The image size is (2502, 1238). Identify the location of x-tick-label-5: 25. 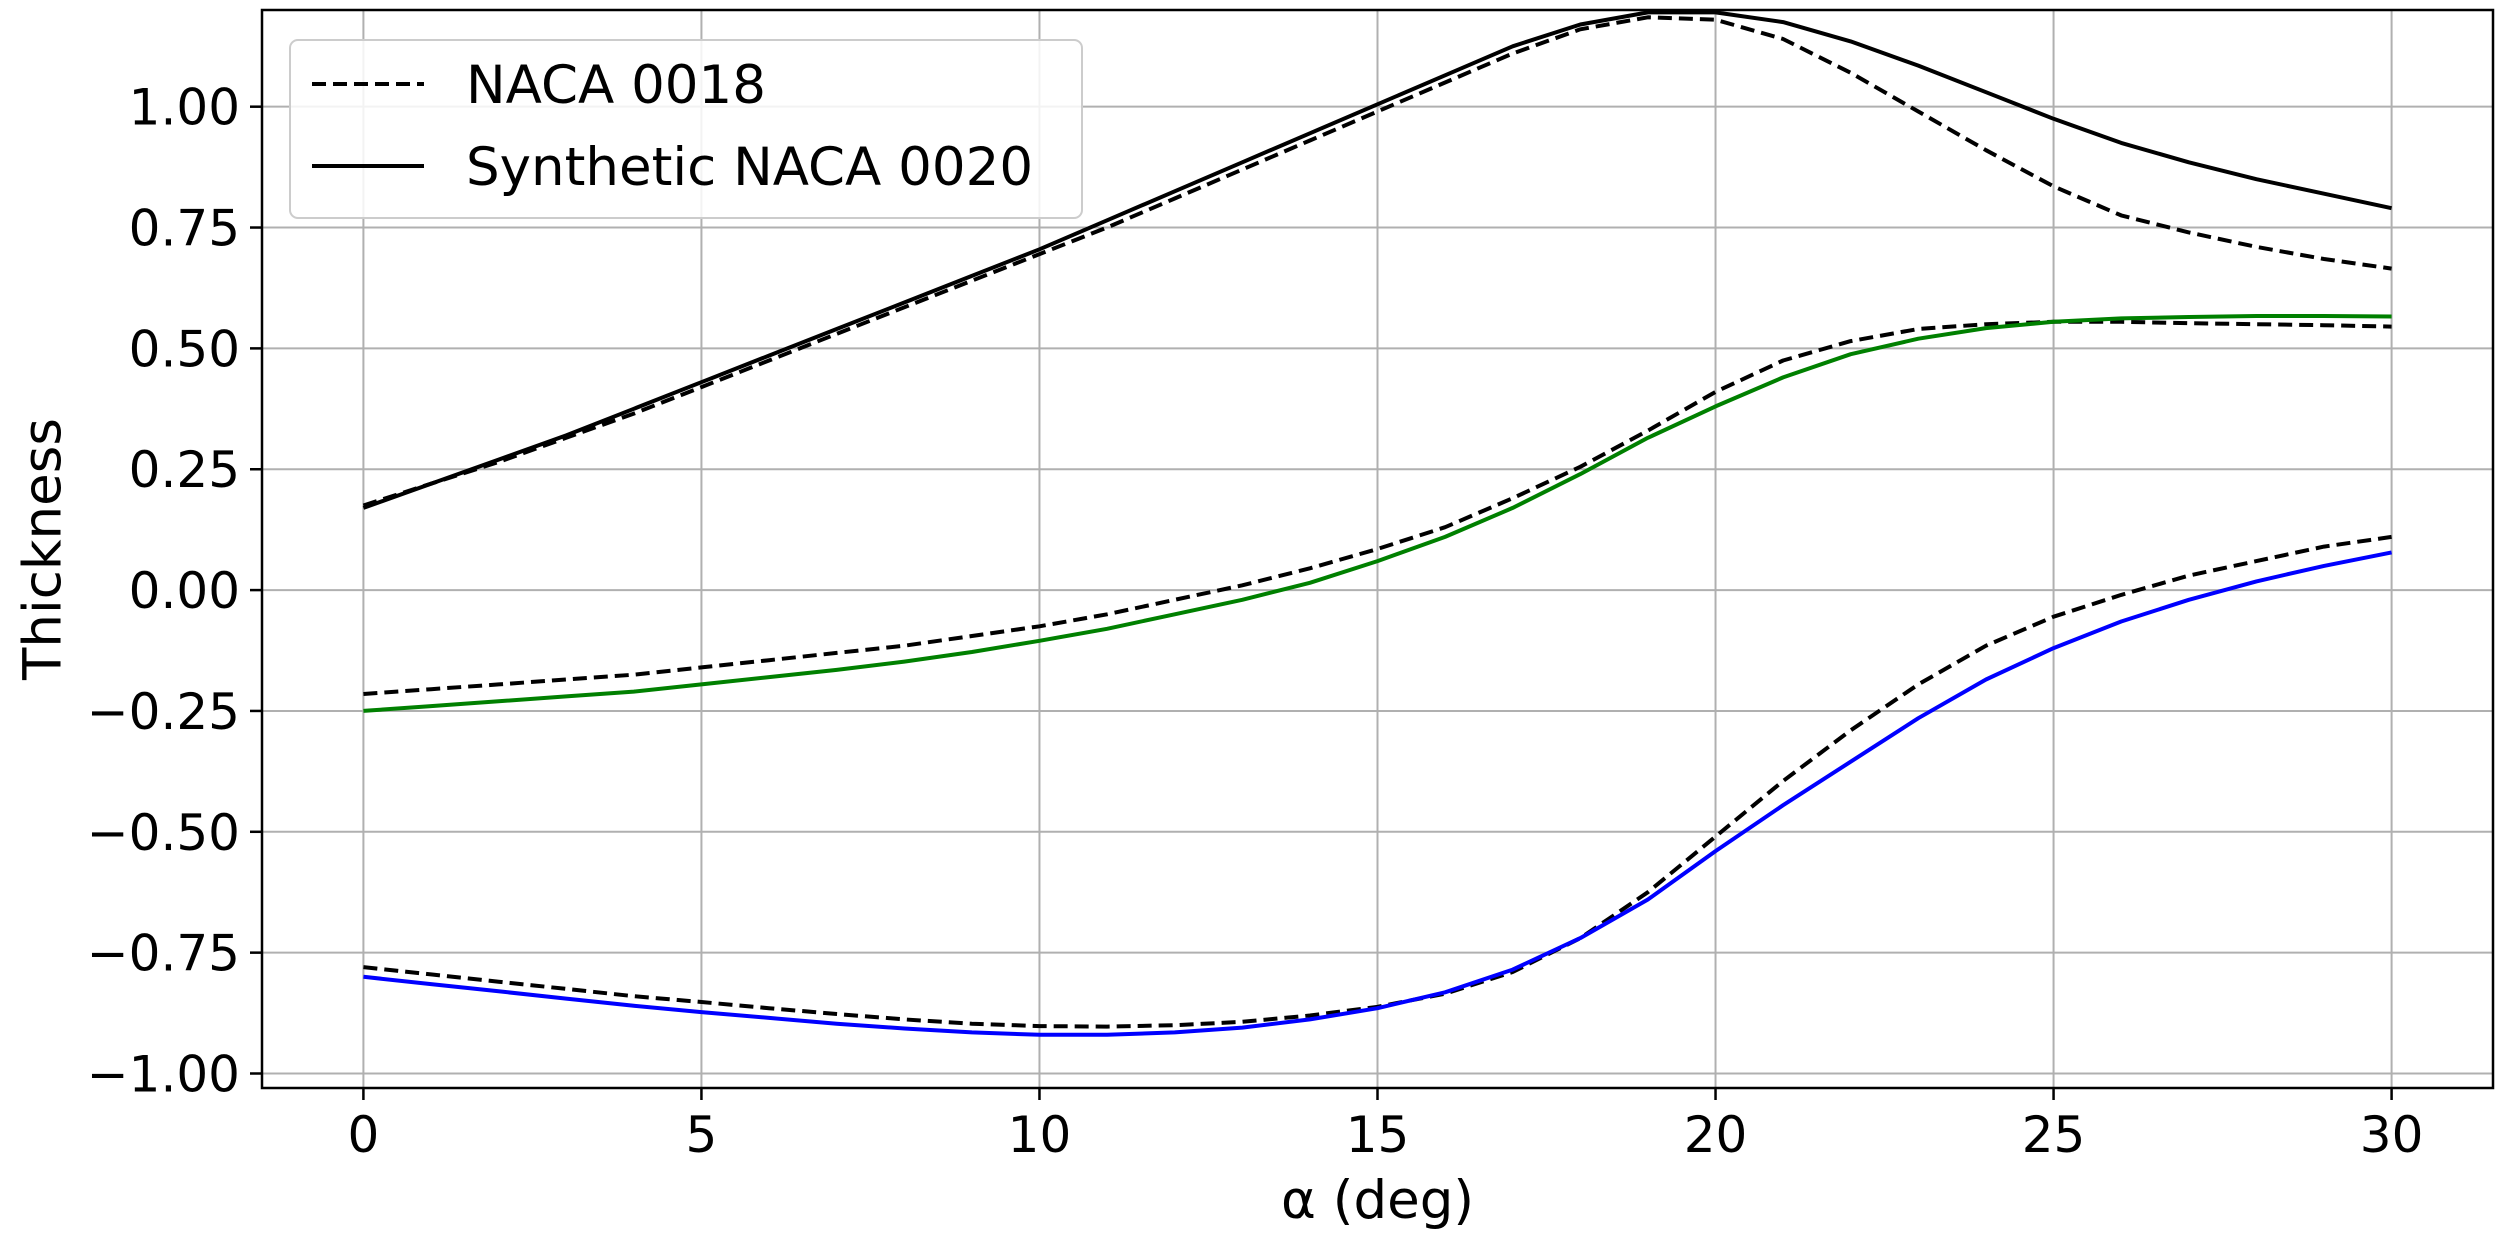
(2054, 1135).